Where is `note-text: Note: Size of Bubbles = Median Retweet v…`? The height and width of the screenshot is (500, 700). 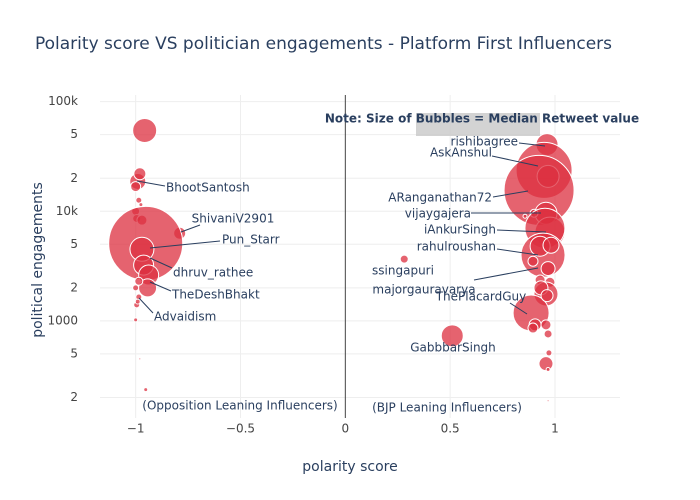 note-text: Note: Size of Bubbles = Median Retweet v… is located at coordinates (482, 119).